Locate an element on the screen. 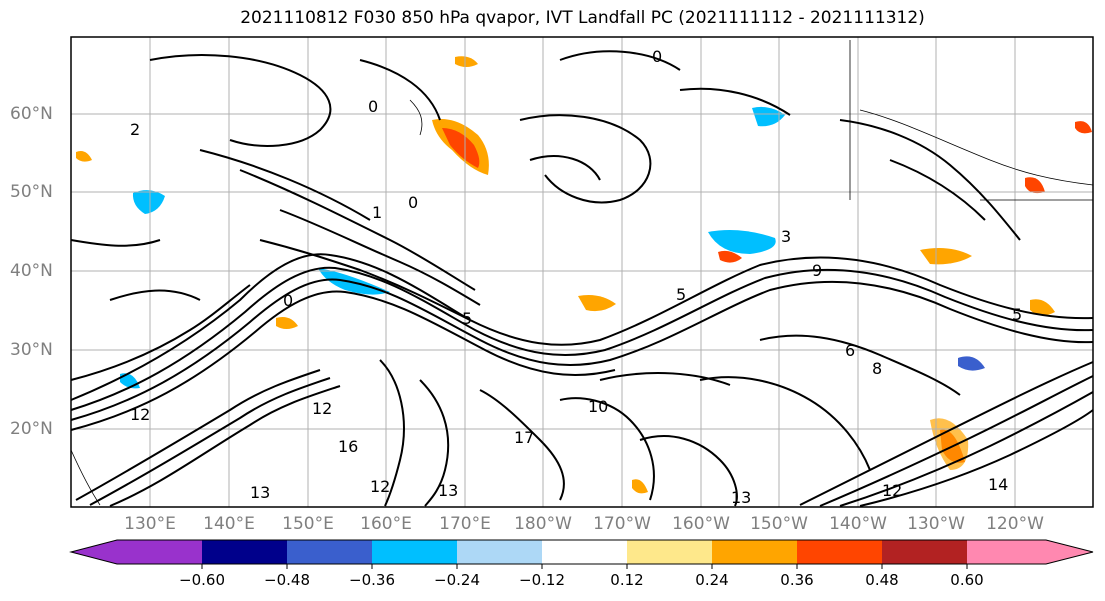 Image resolution: width=1105 pixels, height=601 pixels. colorbar-tick-label: −0.36 is located at coordinates (372, 580).